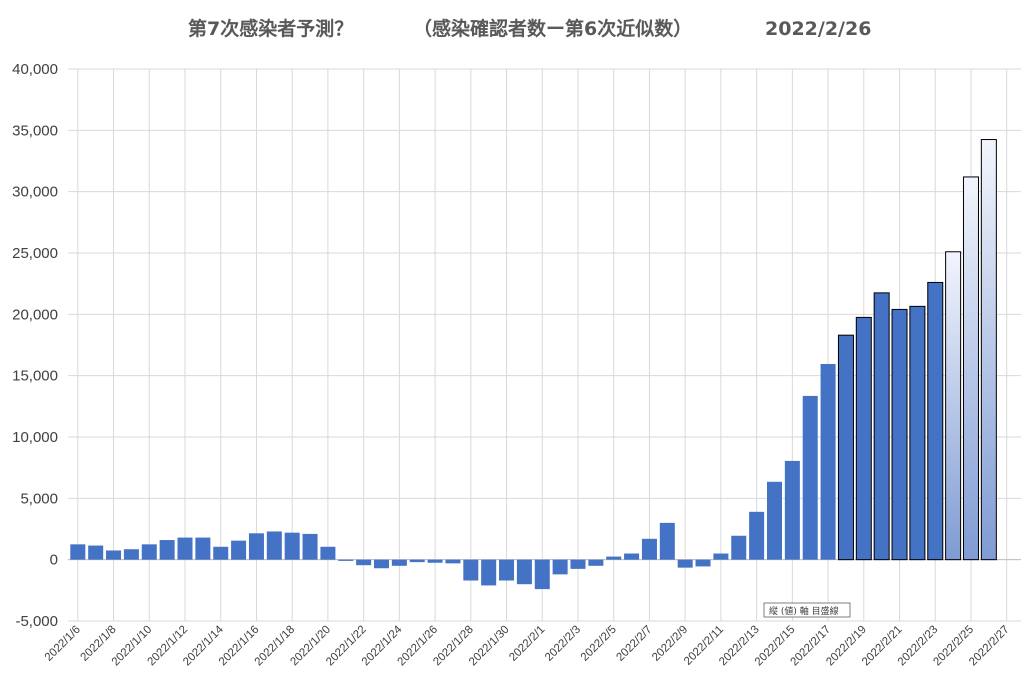  I want to click on x-tick-label: 2022/2/3, so click(563, 644).